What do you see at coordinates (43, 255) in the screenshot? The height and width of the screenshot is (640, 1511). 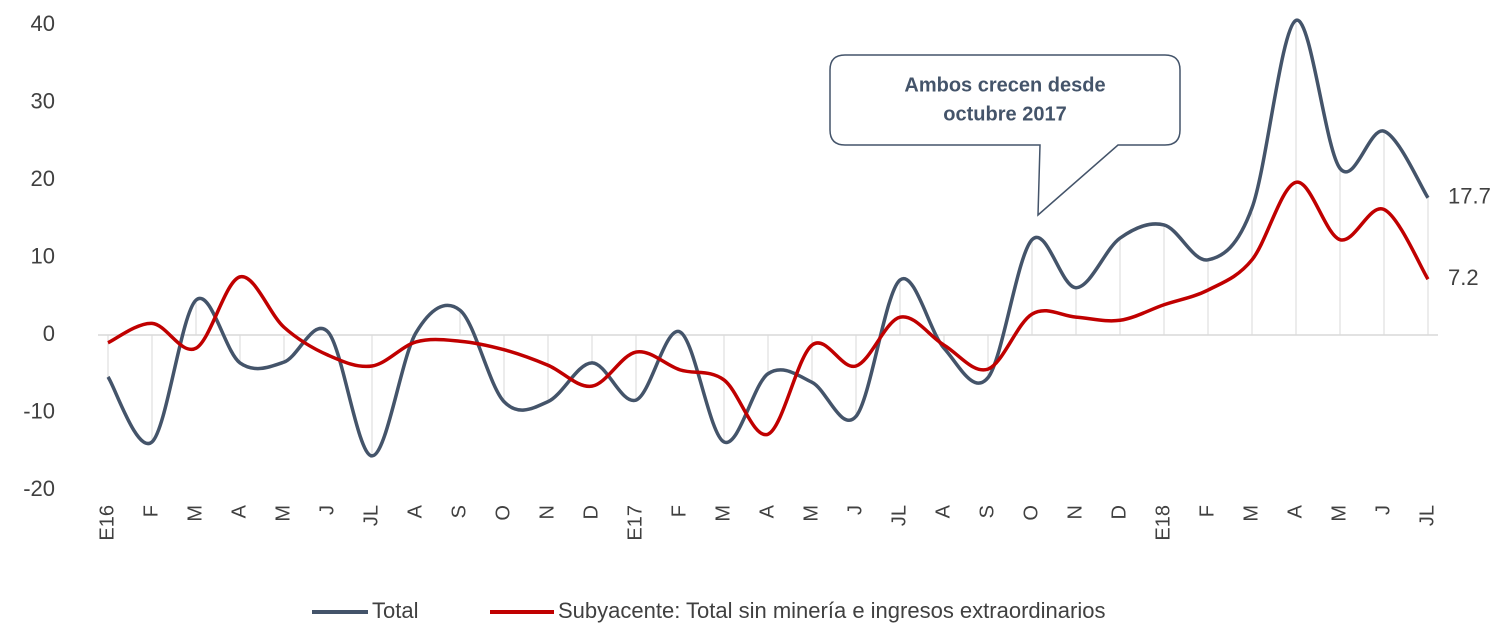 I see `y-tick-label: 10` at bounding box center [43, 255].